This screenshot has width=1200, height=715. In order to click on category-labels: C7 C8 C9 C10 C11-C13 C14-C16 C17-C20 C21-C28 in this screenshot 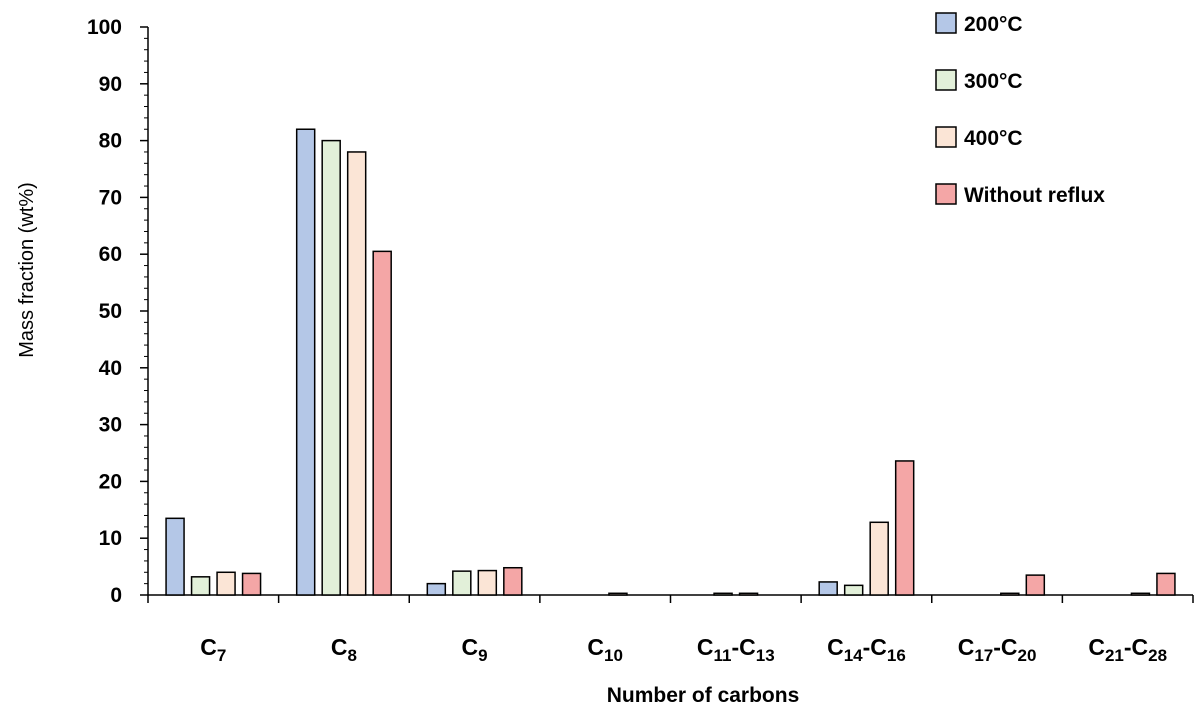, I will do `click(683, 649)`.